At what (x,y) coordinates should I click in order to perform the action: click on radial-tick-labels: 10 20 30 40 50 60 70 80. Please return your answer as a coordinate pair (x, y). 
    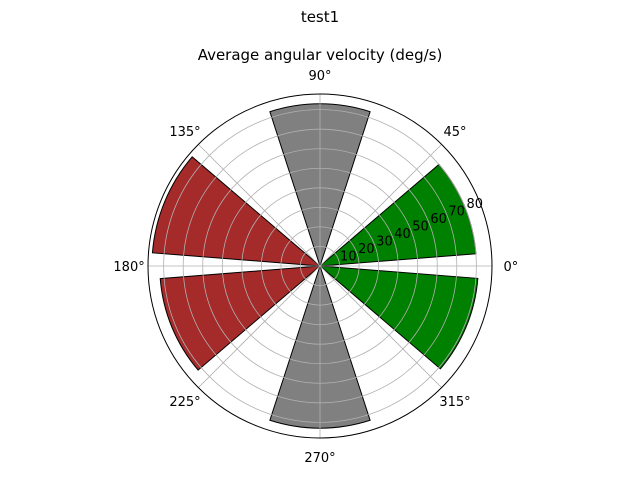
    Looking at the image, I should click on (411, 230).